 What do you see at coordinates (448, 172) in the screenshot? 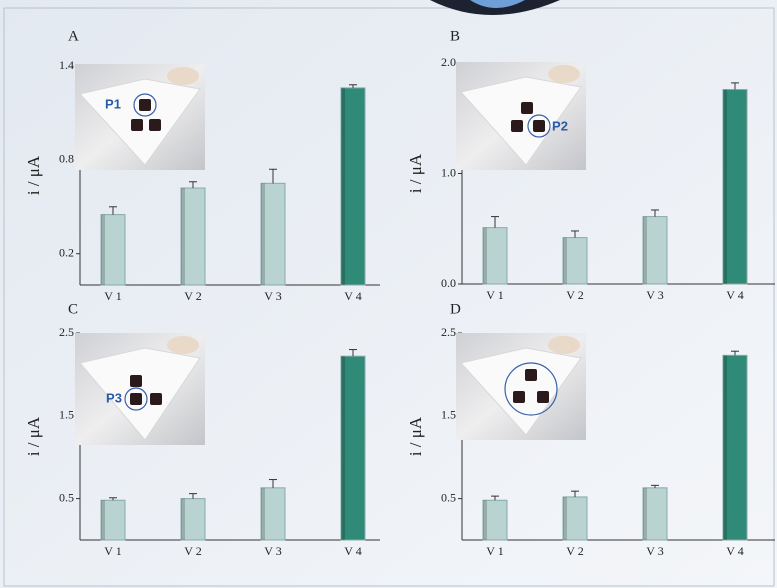
I see `y-tick-label: 1.0` at bounding box center [448, 172].